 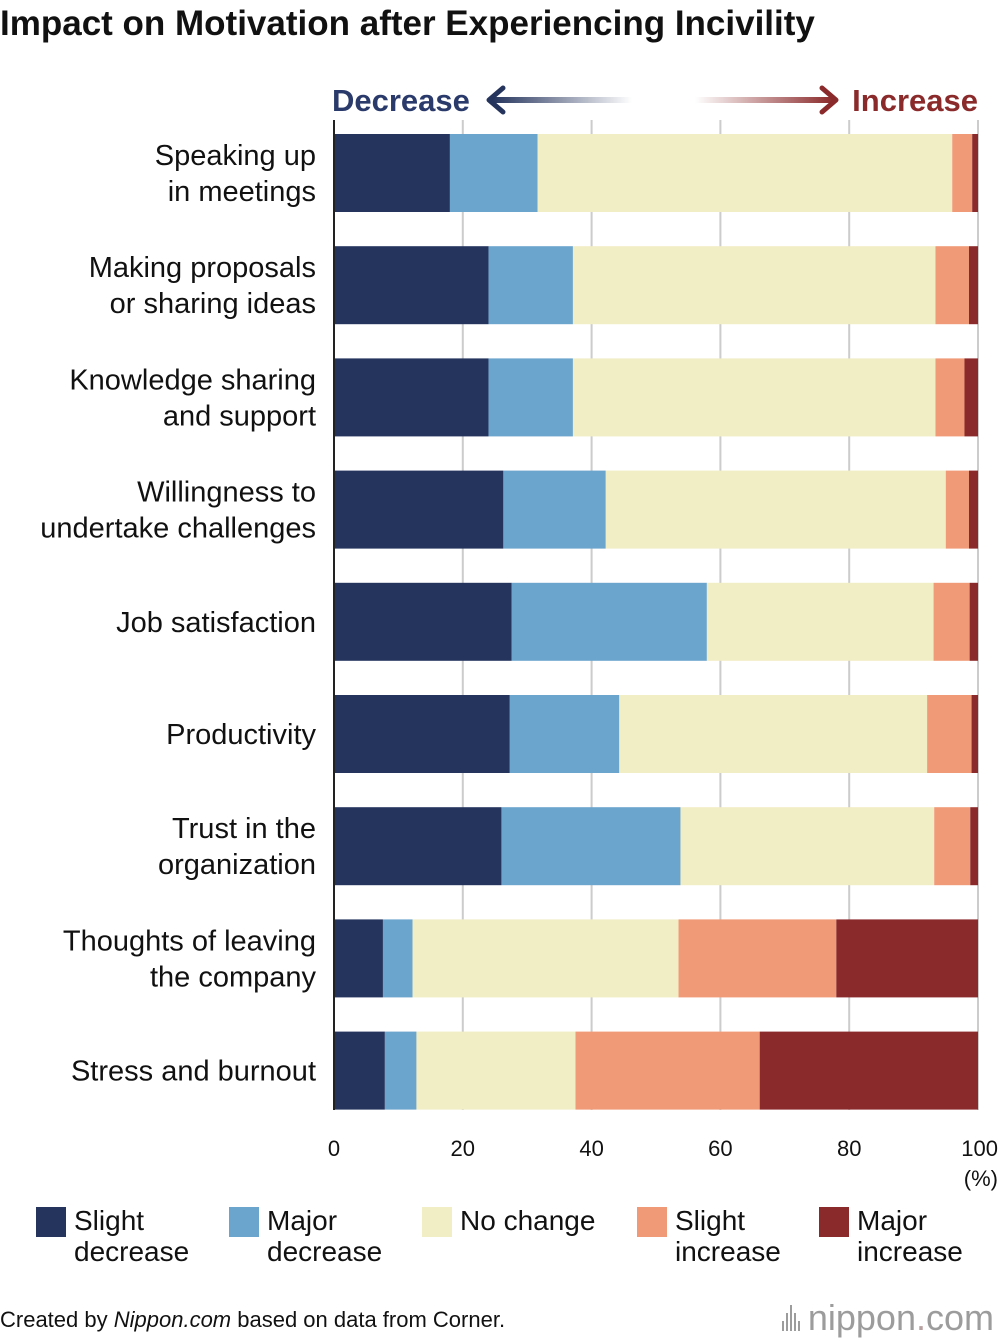 What do you see at coordinates (849, 1148) in the screenshot?
I see `x-tick-label: 80` at bounding box center [849, 1148].